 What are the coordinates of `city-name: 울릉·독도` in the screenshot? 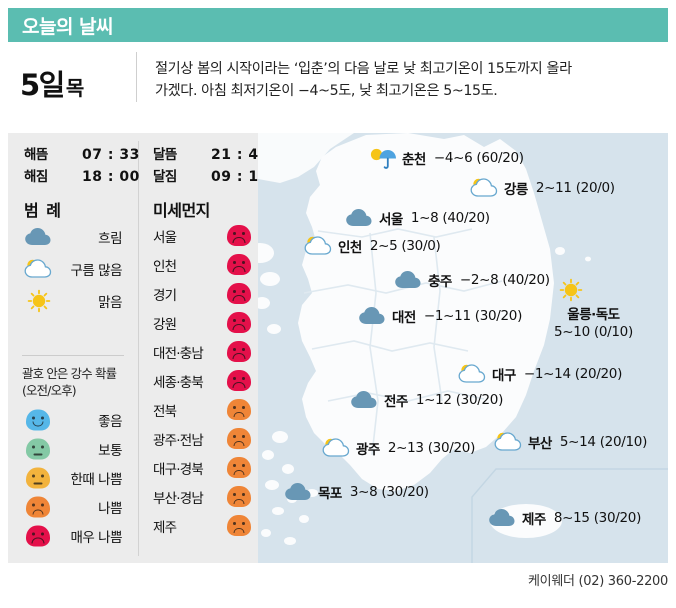 It's located at (593, 315).